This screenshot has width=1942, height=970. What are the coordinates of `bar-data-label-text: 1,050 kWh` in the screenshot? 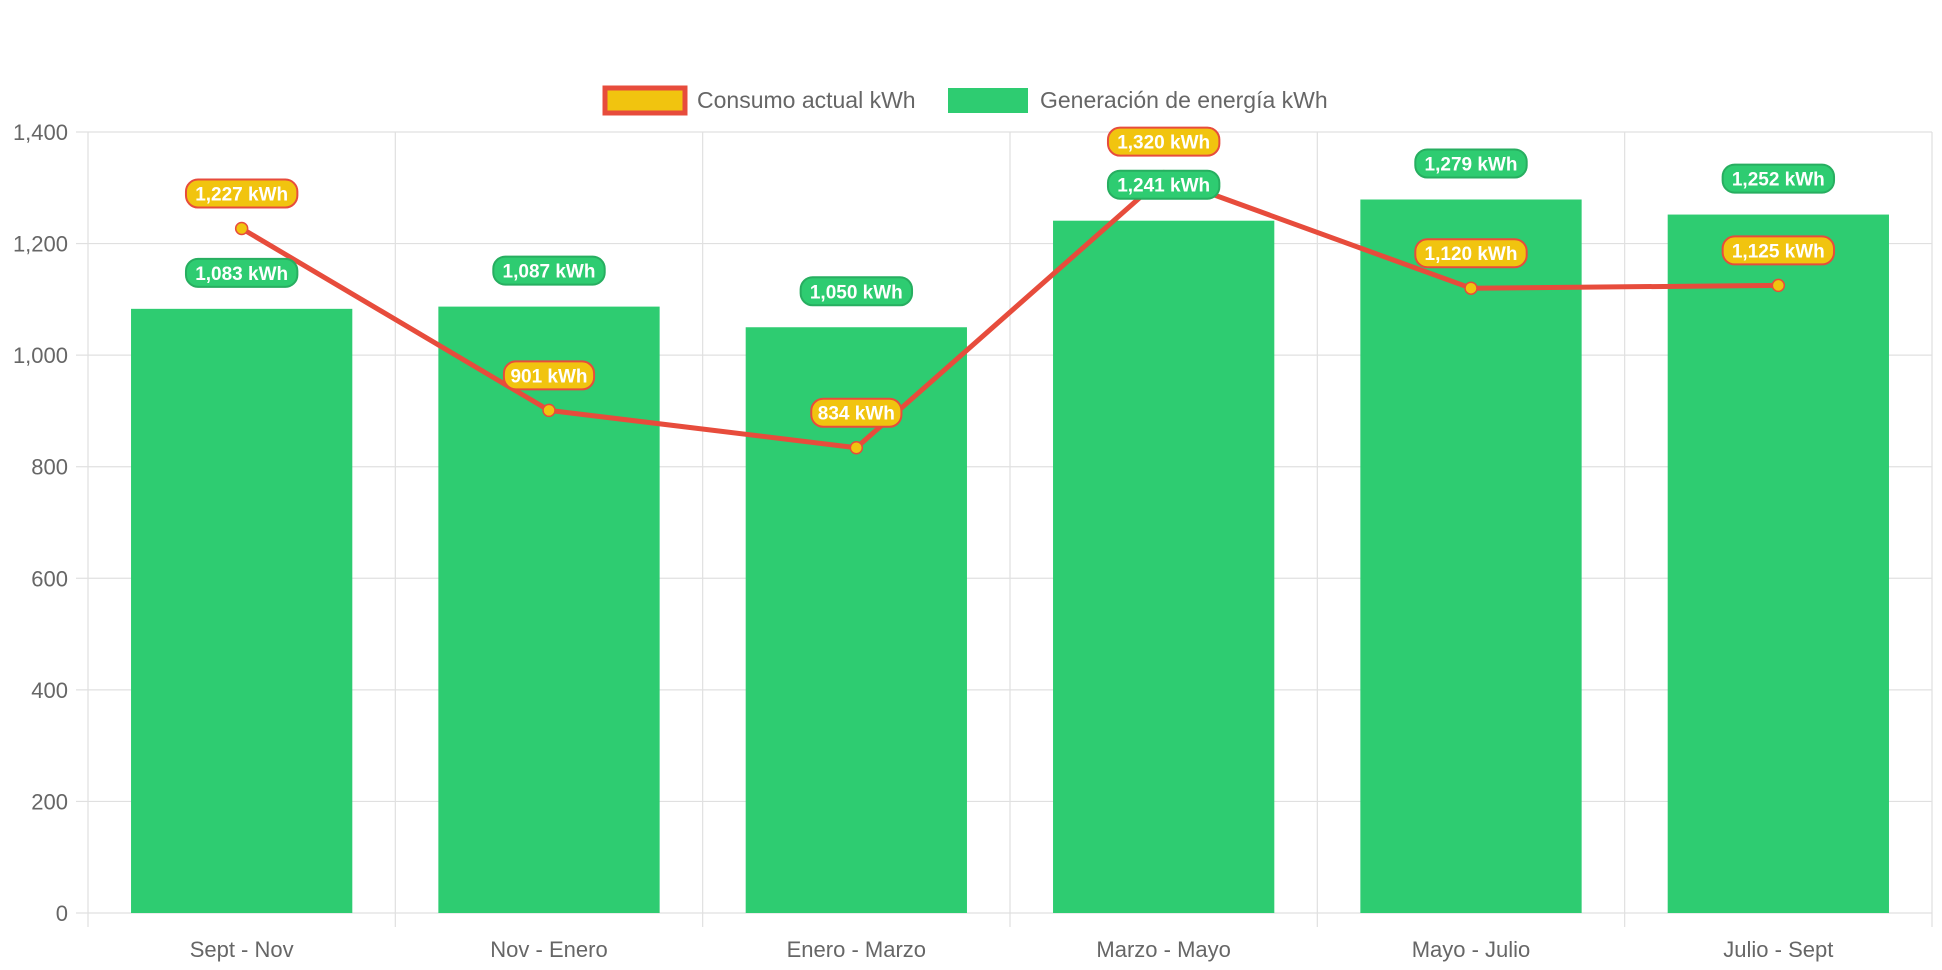 It's located at (856, 292).